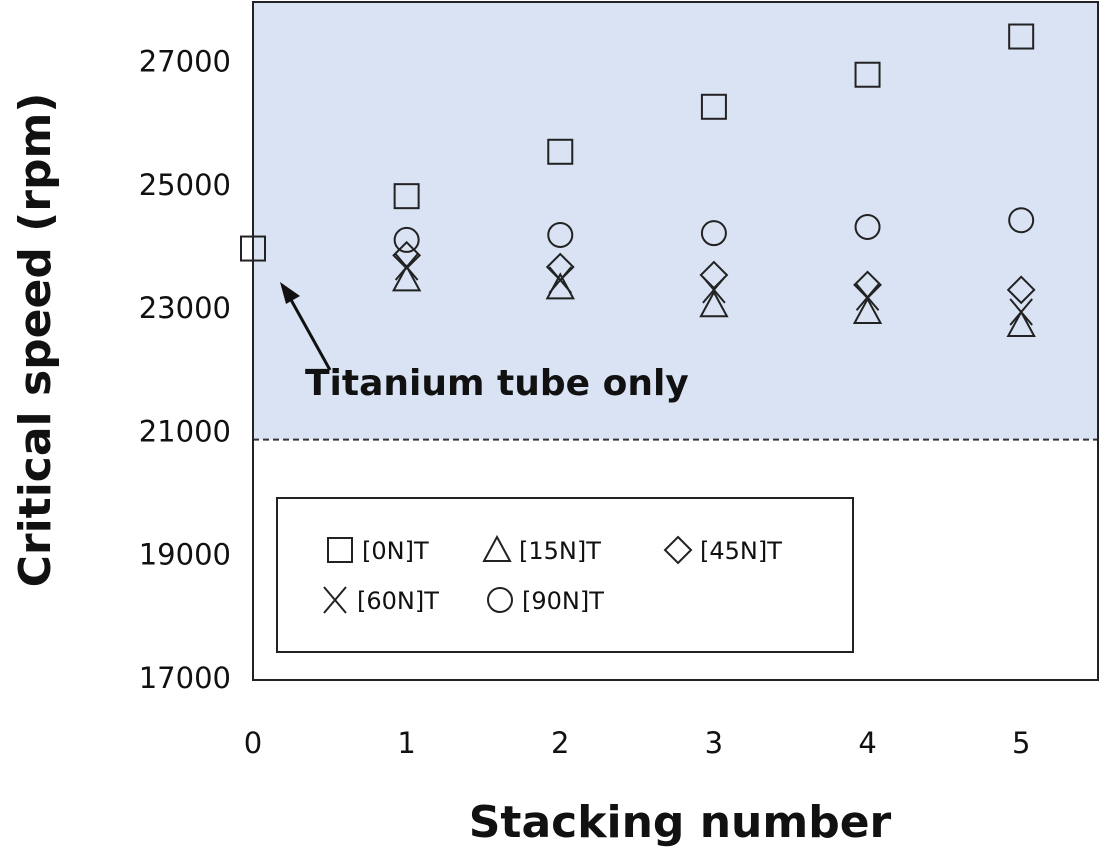 The width and height of the screenshot is (1102, 861). Describe the element at coordinates (867, 743) in the screenshot. I see `x-tick-label: 4` at that location.